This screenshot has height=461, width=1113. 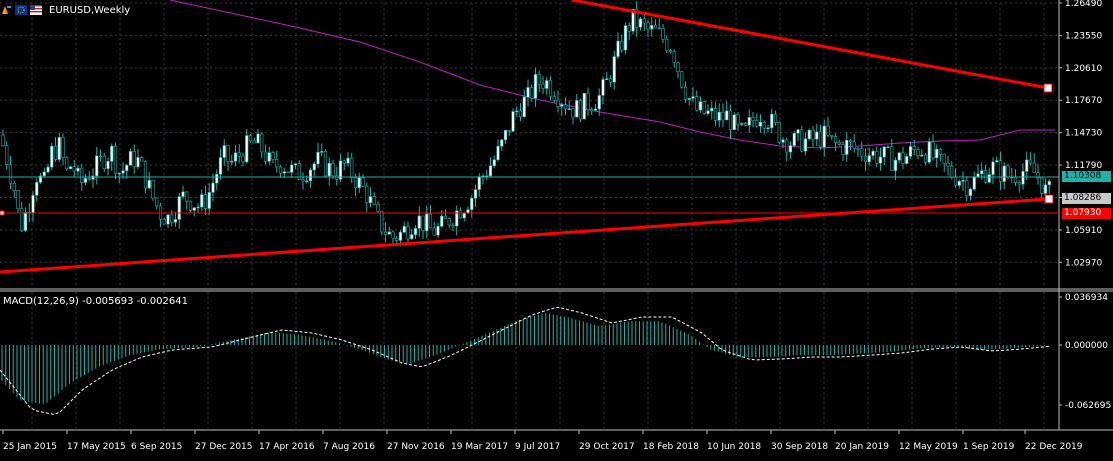 I want to click on price-tick-label: 1.17670, so click(x=1083, y=101).